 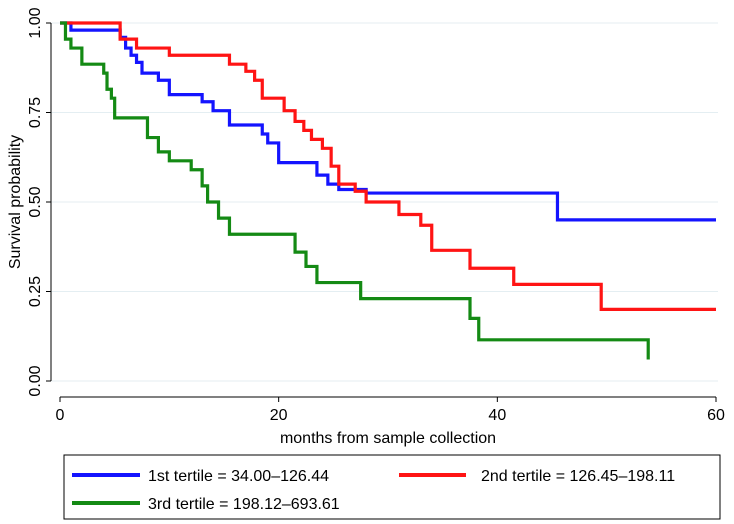 What do you see at coordinates (15, 202) in the screenshot?
I see `y-axis-title: Survival probability` at bounding box center [15, 202].